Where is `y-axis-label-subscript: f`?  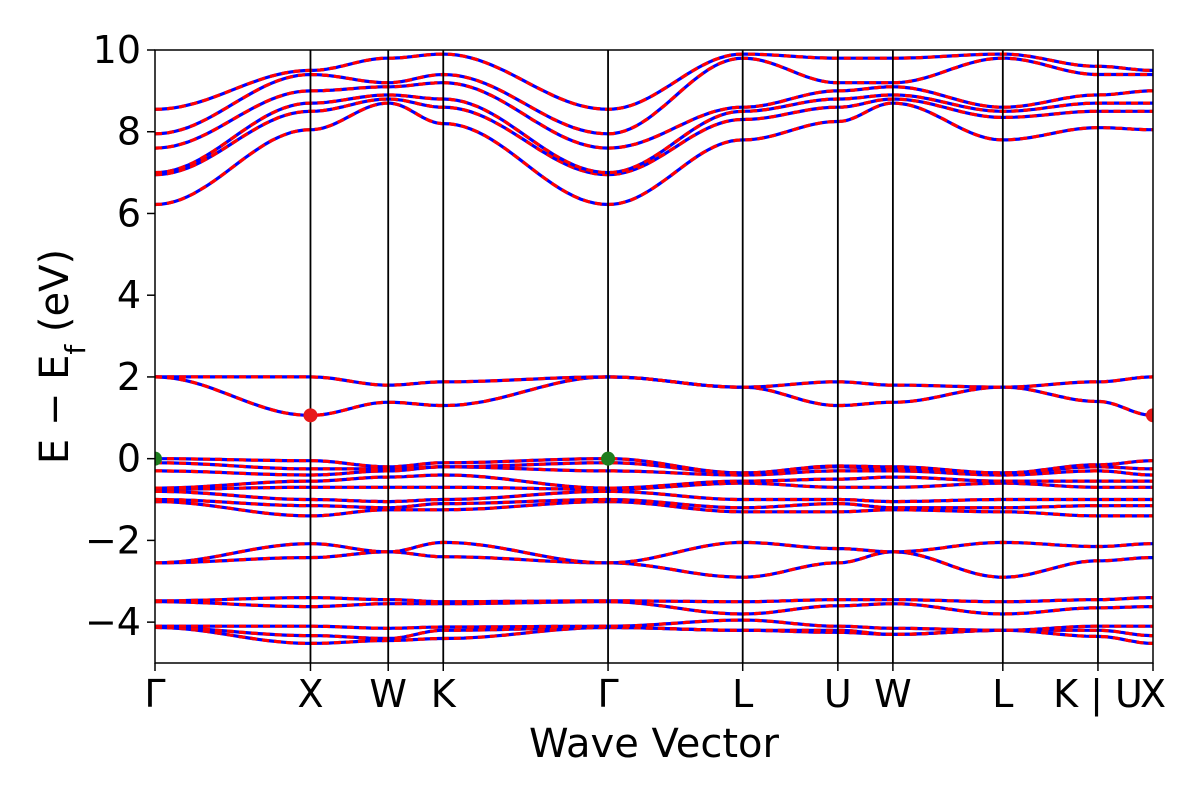 y-axis-label-subscript: f is located at coordinates (75, 349).